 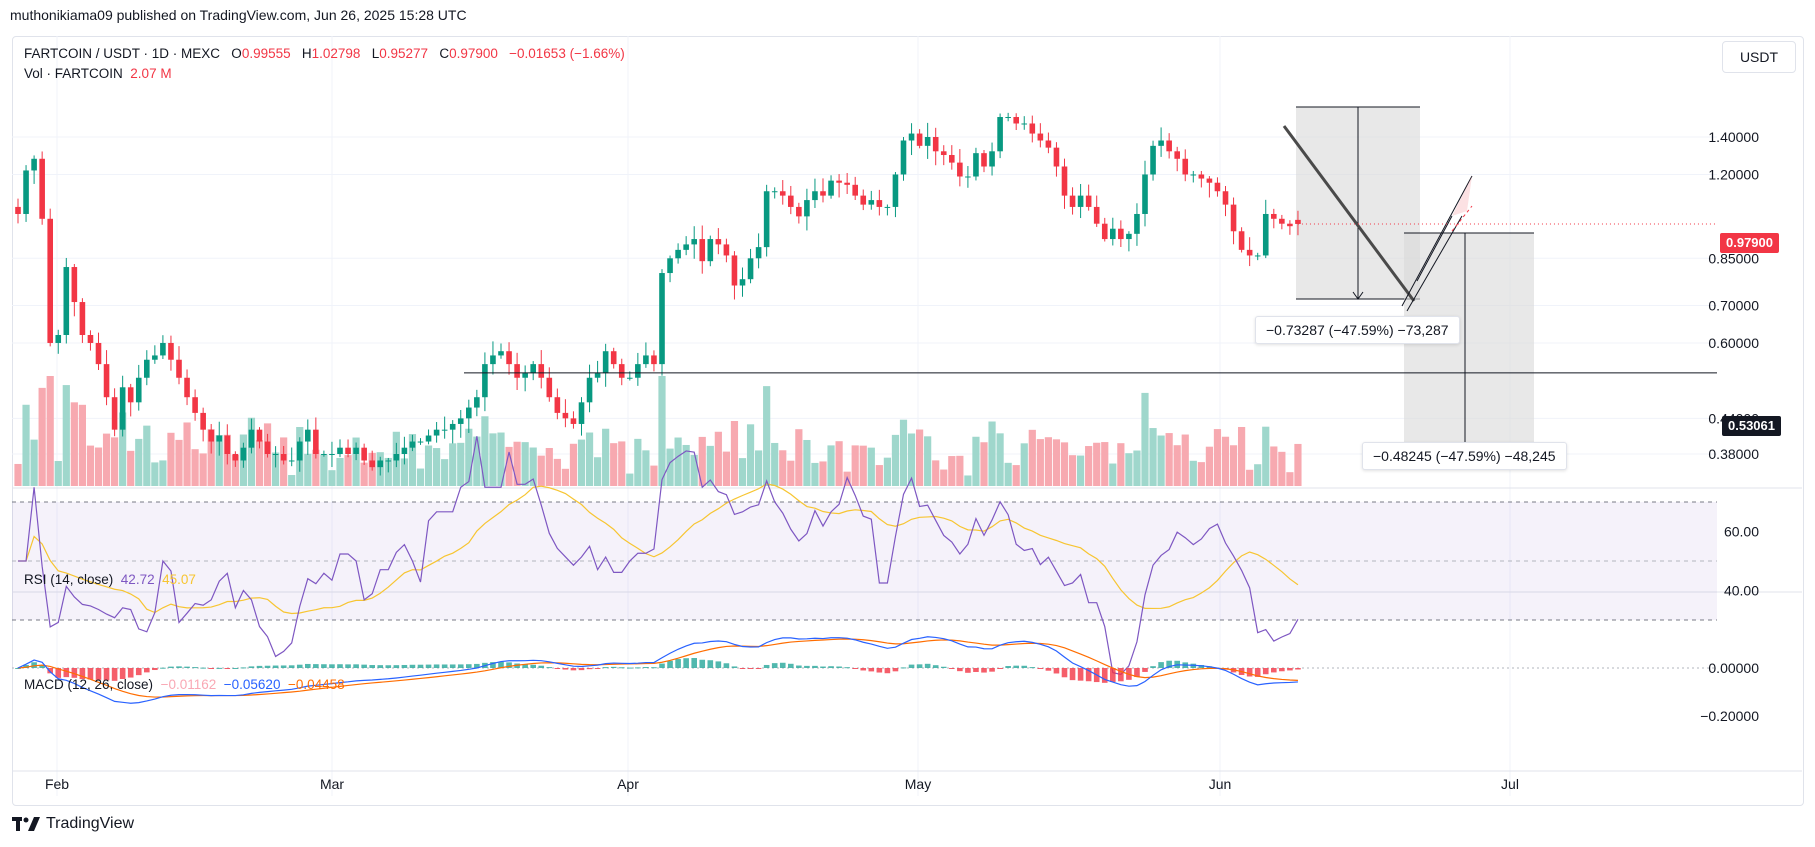 What do you see at coordinates (26, 824) in the screenshot?
I see `tradingview-icon` at bounding box center [26, 824].